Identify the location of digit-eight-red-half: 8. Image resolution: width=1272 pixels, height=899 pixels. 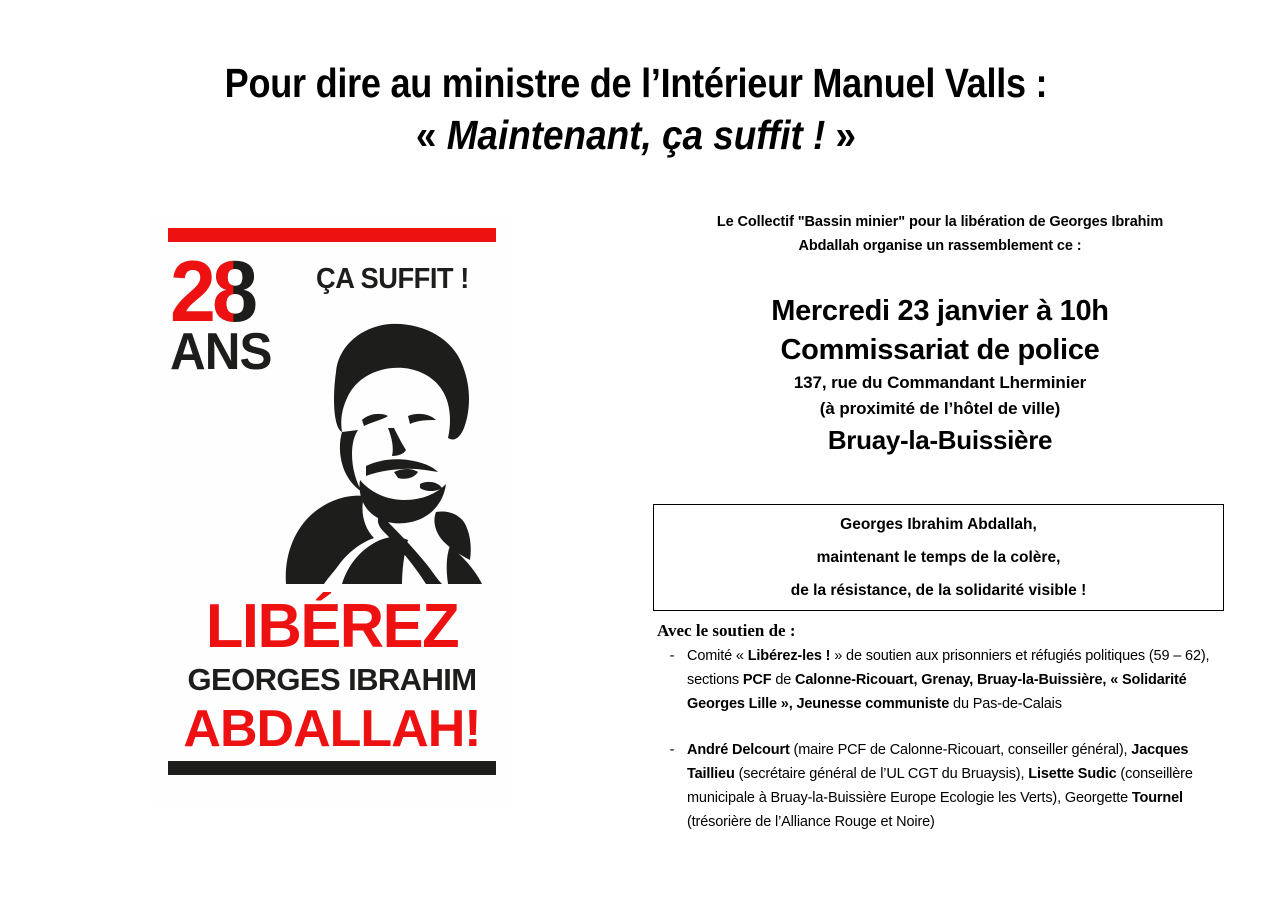
(222, 292).